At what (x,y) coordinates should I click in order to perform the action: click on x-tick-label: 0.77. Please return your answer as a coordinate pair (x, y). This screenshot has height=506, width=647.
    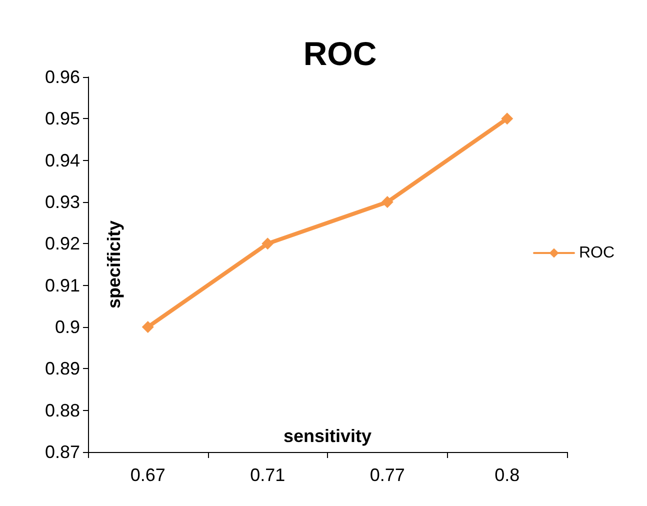
    Looking at the image, I should click on (387, 475).